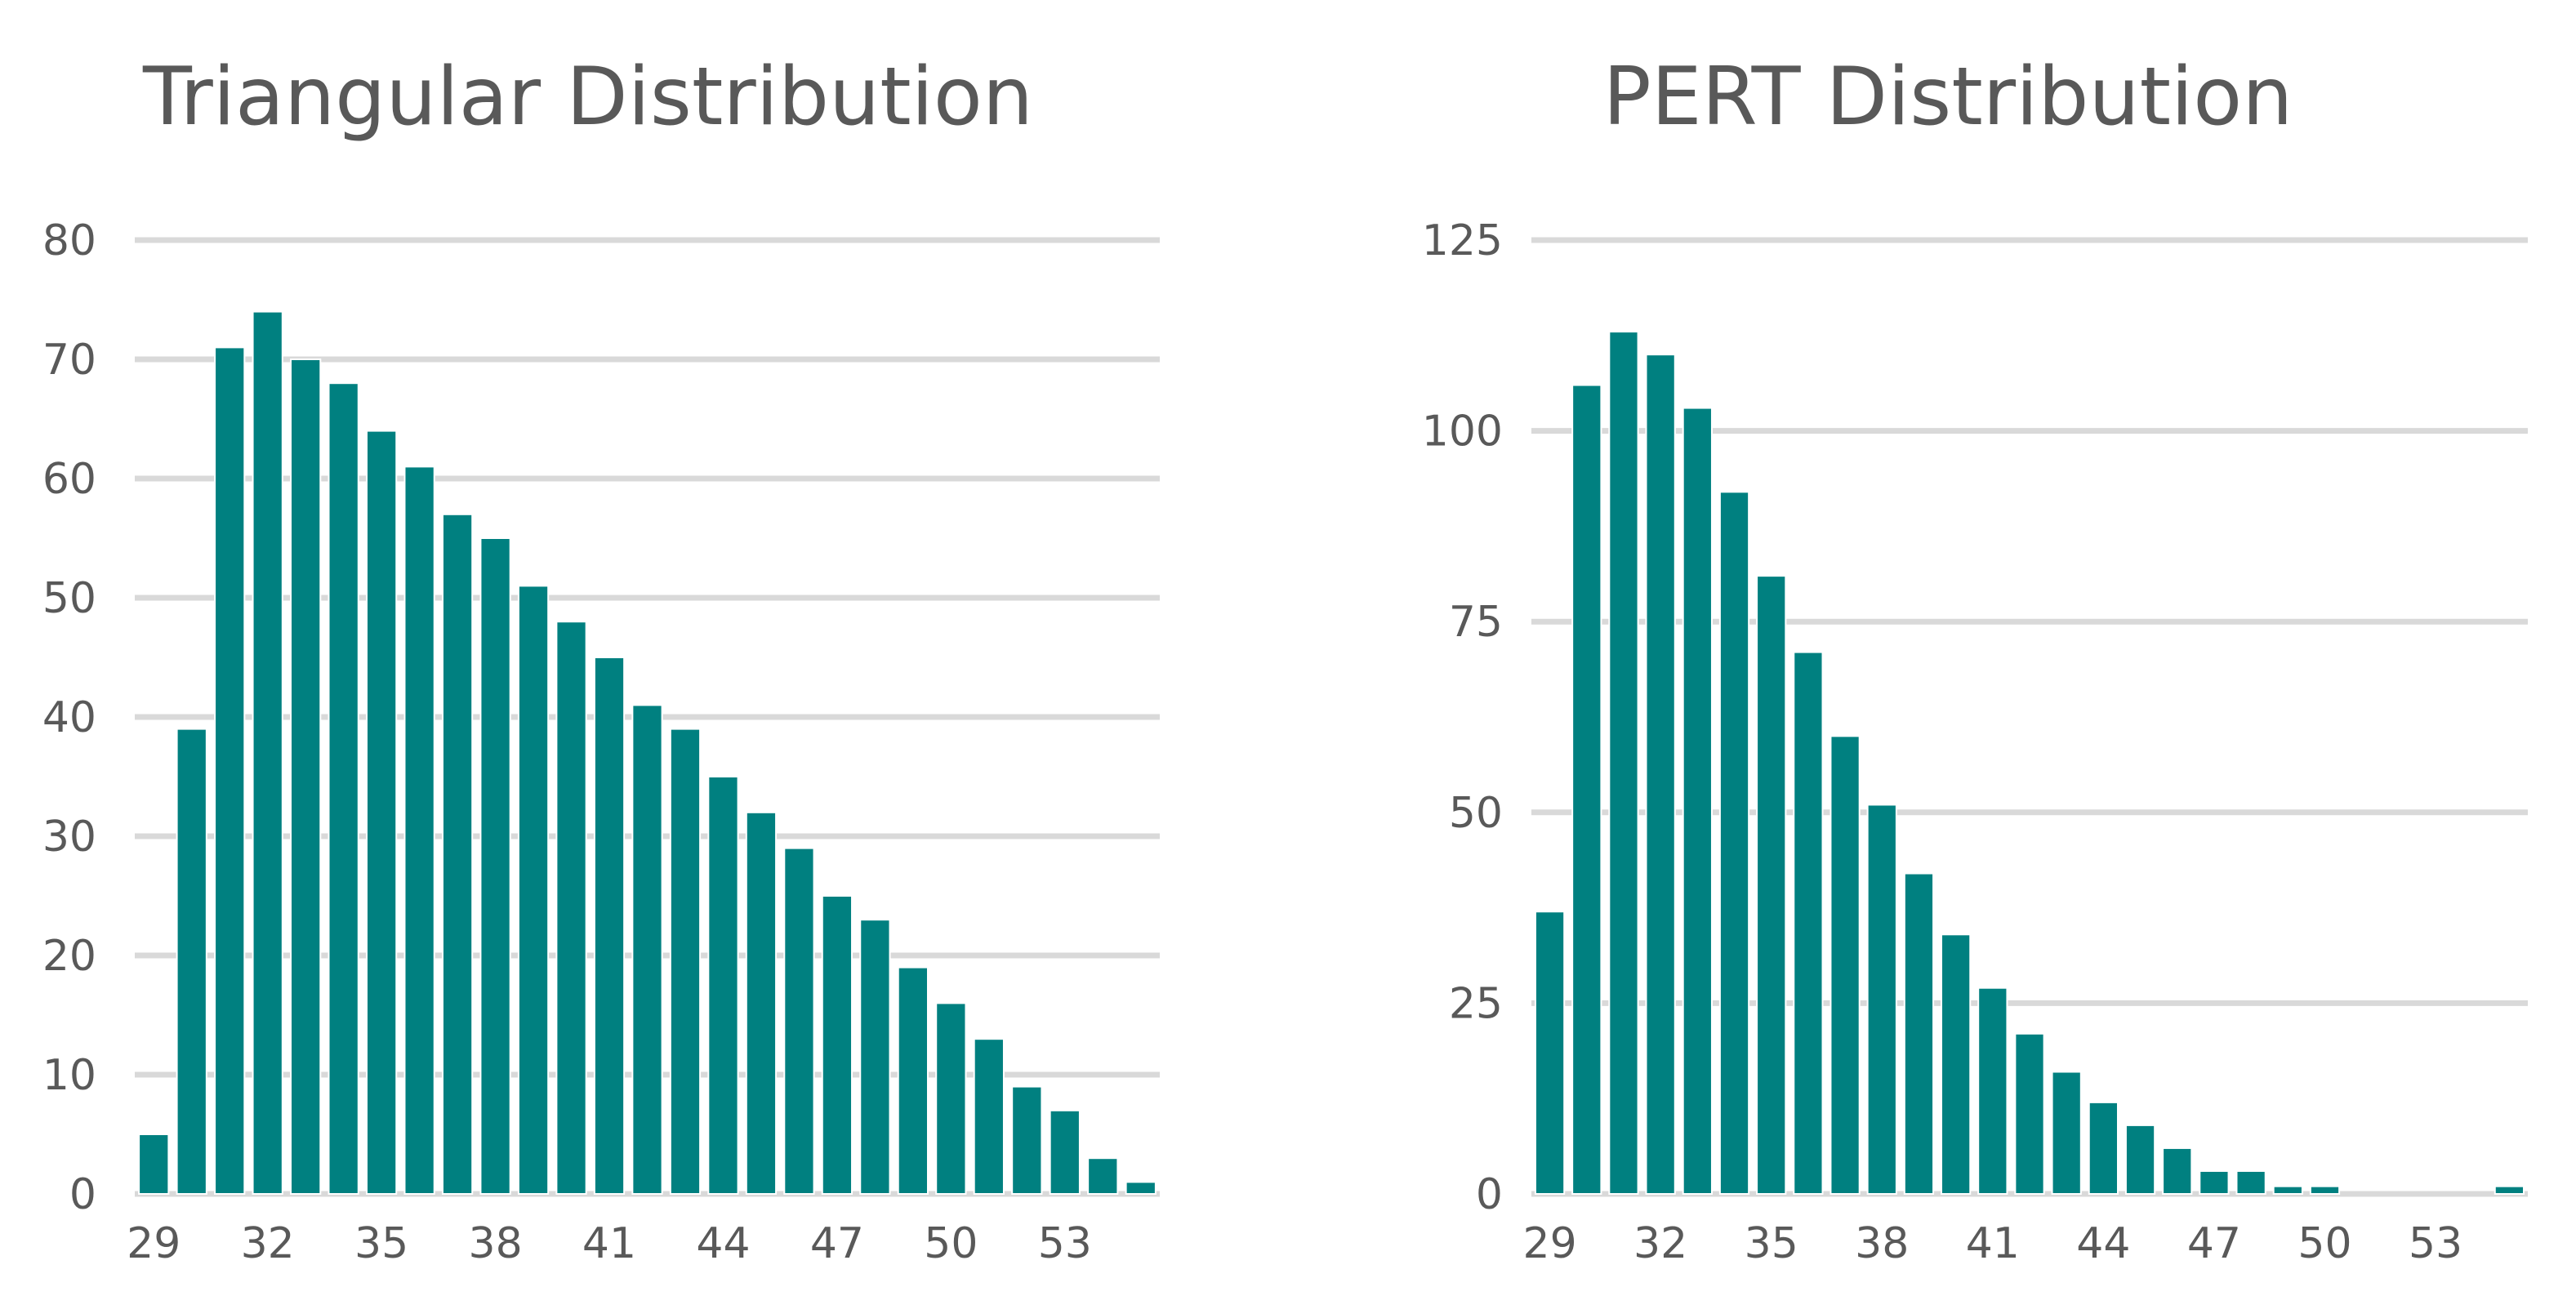 This screenshot has width=2576, height=1296. Describe the element at coordinates (1948, 97) in the screenshot. I see `chart-title: PERT Distribution` at that location.